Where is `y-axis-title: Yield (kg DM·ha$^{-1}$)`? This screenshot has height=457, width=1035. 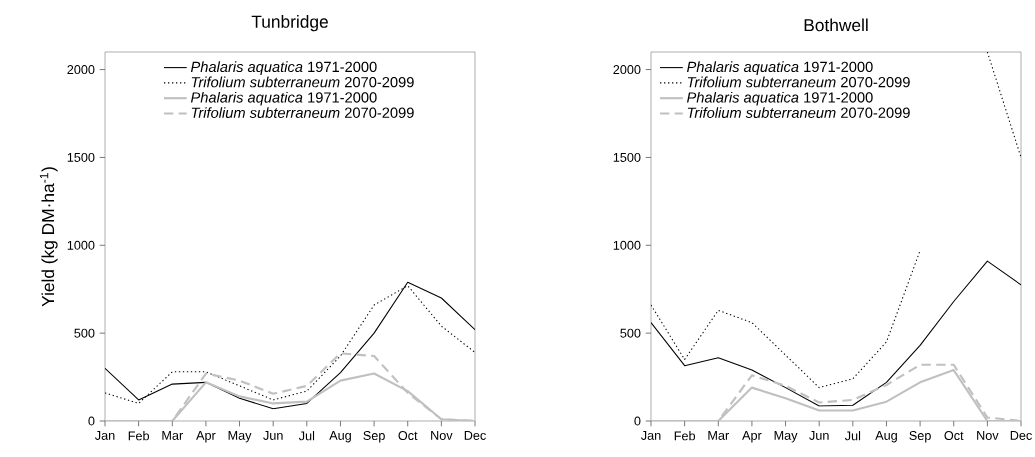
y-axis-title: Yield (kg DM·ha$^{-1}$) is located at coordinates (48, 237).